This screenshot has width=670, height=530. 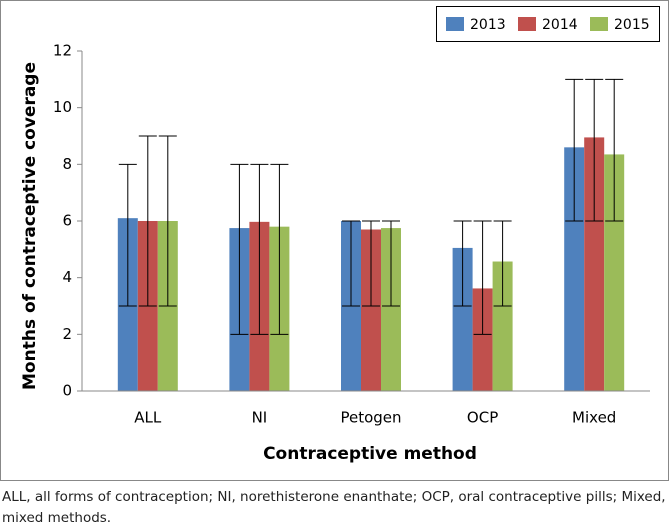 What do you see at coordinates (632, 25) in the screenshot?
I see `legend-label: 2015` at bounding box center [632, 25].